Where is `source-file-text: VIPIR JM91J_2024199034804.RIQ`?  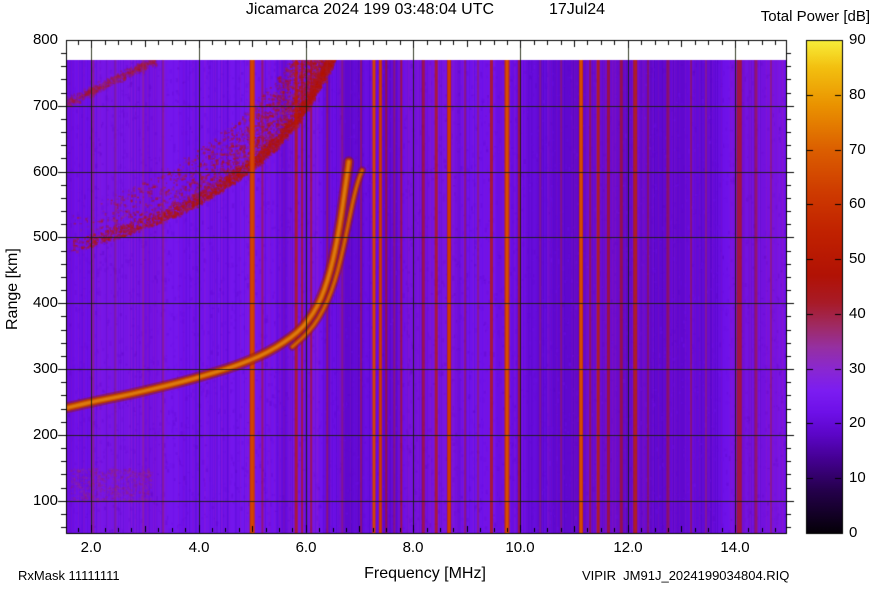
source-file-text: VIPIR JM91J_2024199034804.RIQ is located at coordinates (686, 575).